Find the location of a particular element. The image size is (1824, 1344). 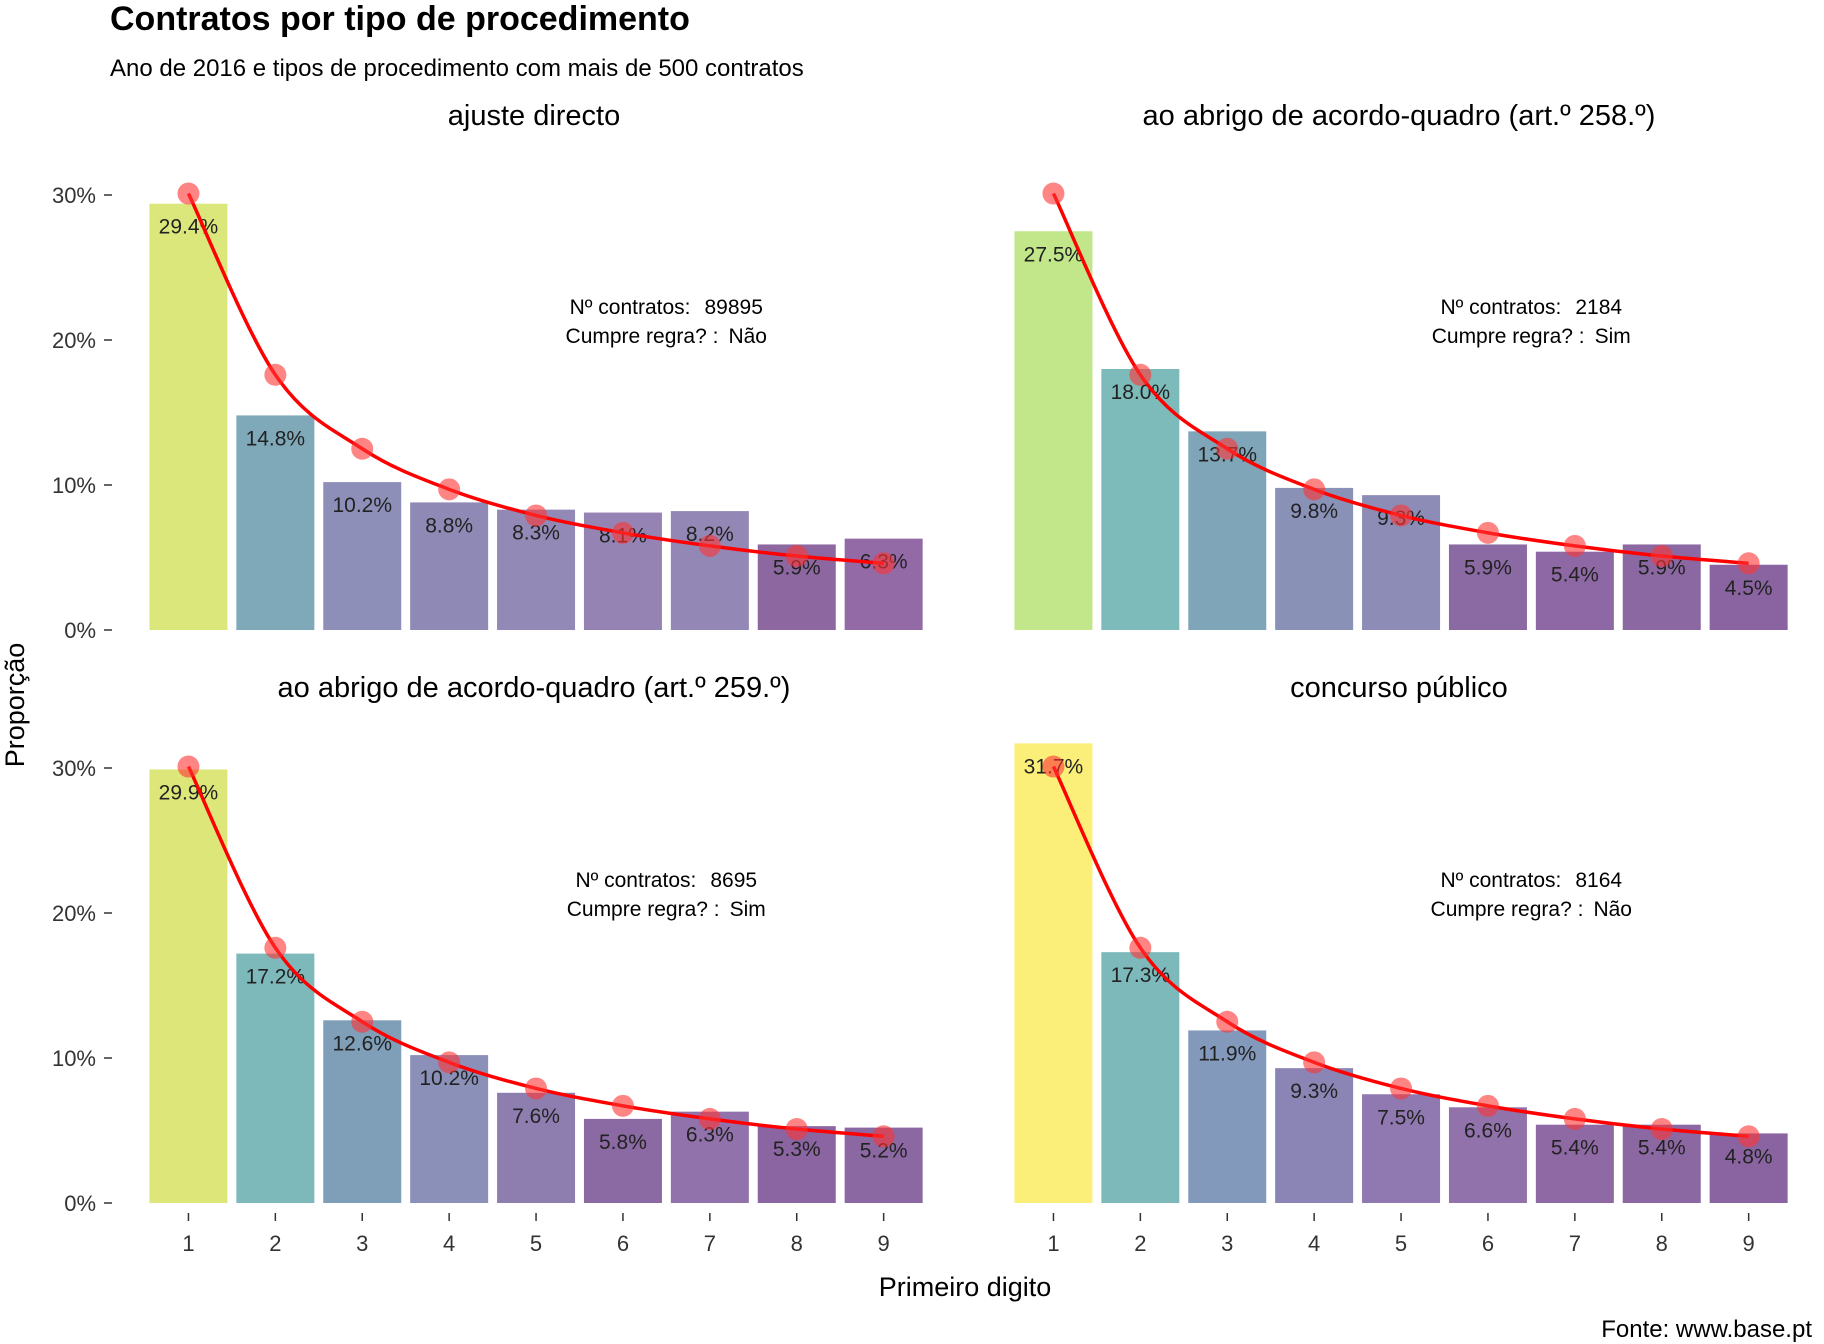

bar-value-label: 5.8% is located at coordinates (623, 1142).